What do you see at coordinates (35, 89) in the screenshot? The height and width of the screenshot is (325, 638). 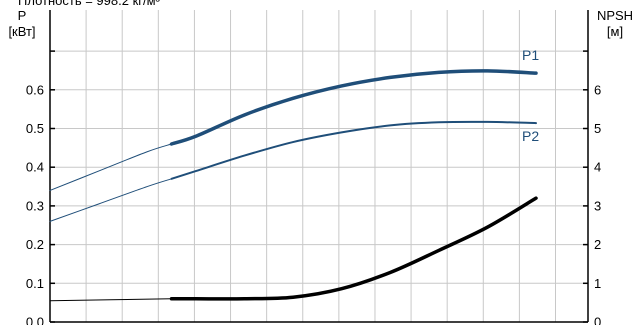 I see `left-axis-tick-label: 0.6` at bounding box center [35, 89].